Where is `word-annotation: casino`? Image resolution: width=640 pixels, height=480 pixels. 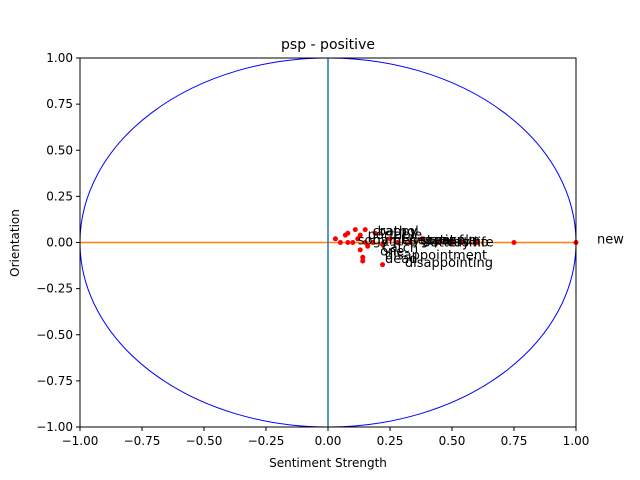
word-annotation: casino is located at coordinates (468, 243).